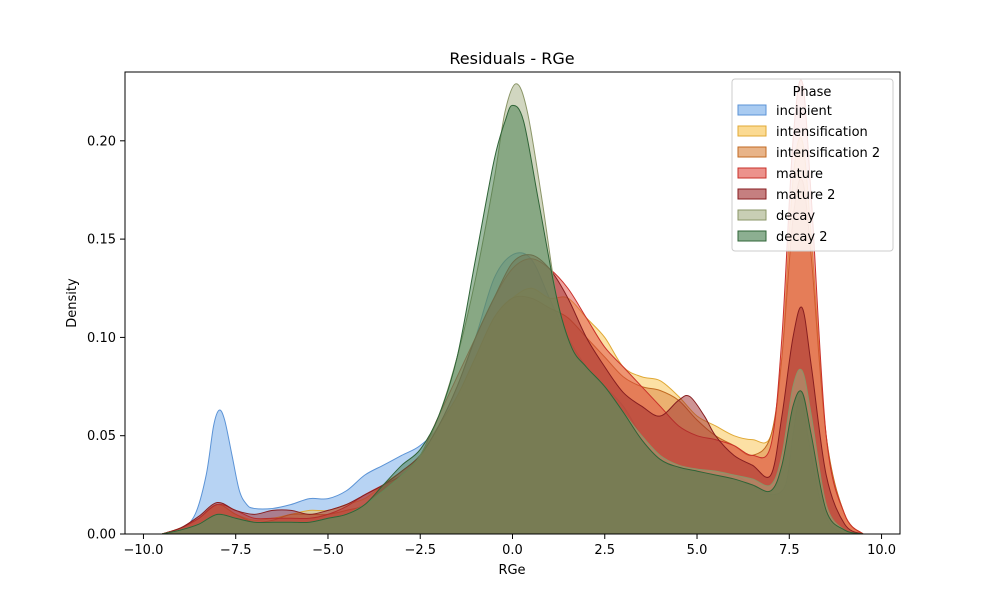 The image size is (1000, 600). Describe the element at coordinates (795, 216) in the screenshot. I see `legend-label: decay` at that location.